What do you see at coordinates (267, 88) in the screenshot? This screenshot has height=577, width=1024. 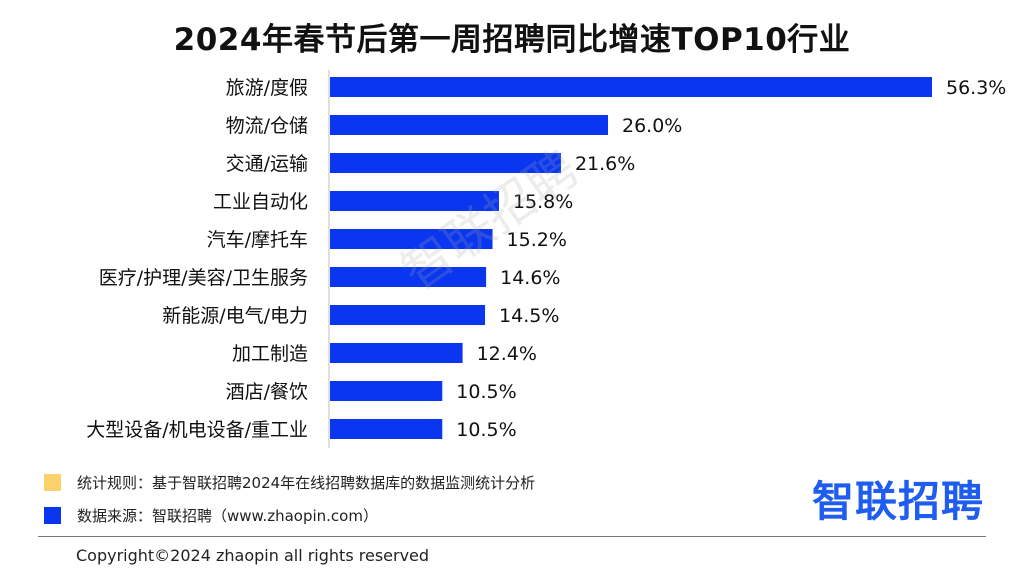 I see `category-label: 旅游/度假` at bounding box center [267, 88].